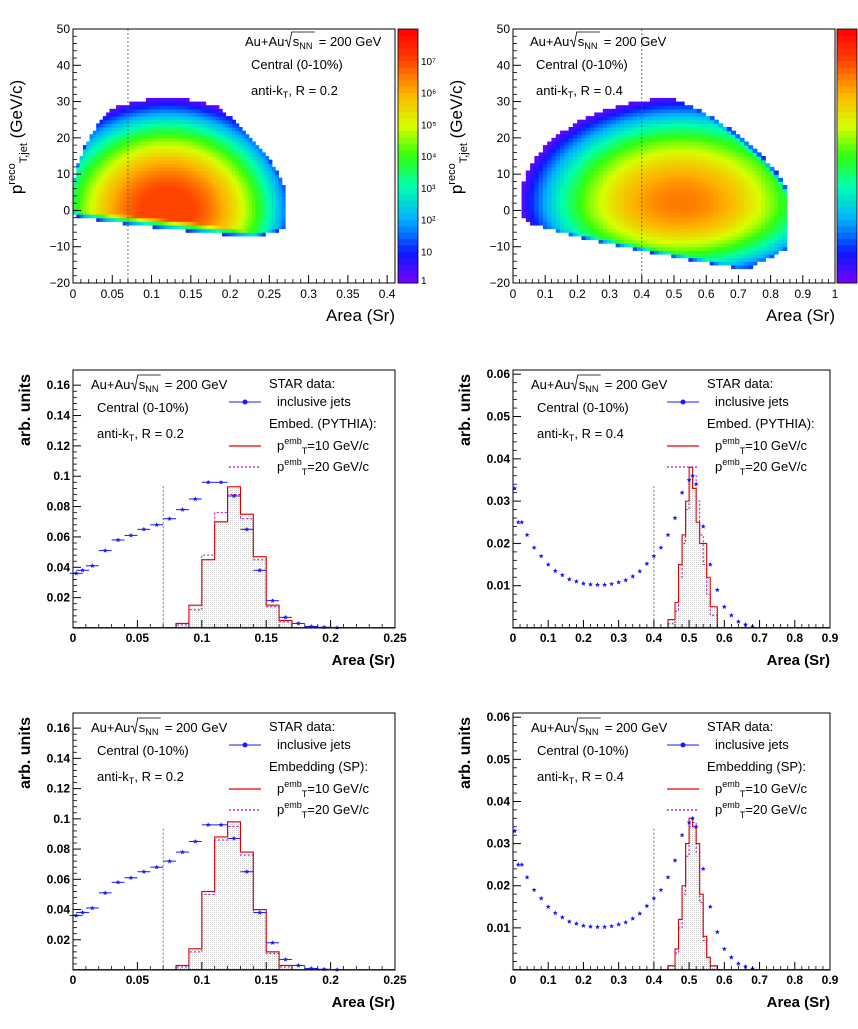 The height and width of the screenshot is (1029, 858). I want to click on x-tick-label: 0.3, so click(618, 980).